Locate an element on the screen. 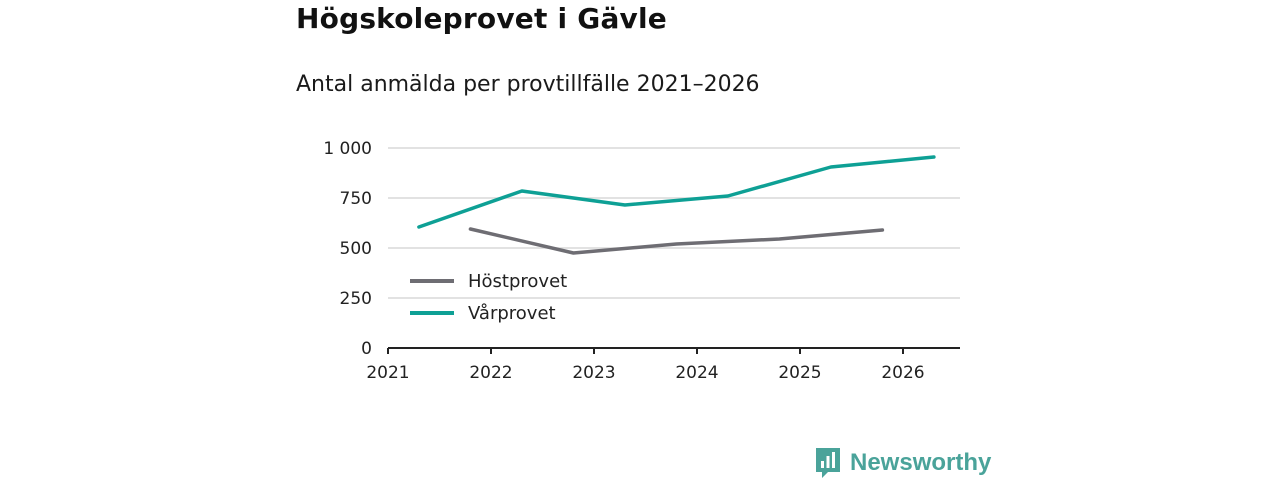  y-tick-label: 500 is located at coordinates (356, 249).